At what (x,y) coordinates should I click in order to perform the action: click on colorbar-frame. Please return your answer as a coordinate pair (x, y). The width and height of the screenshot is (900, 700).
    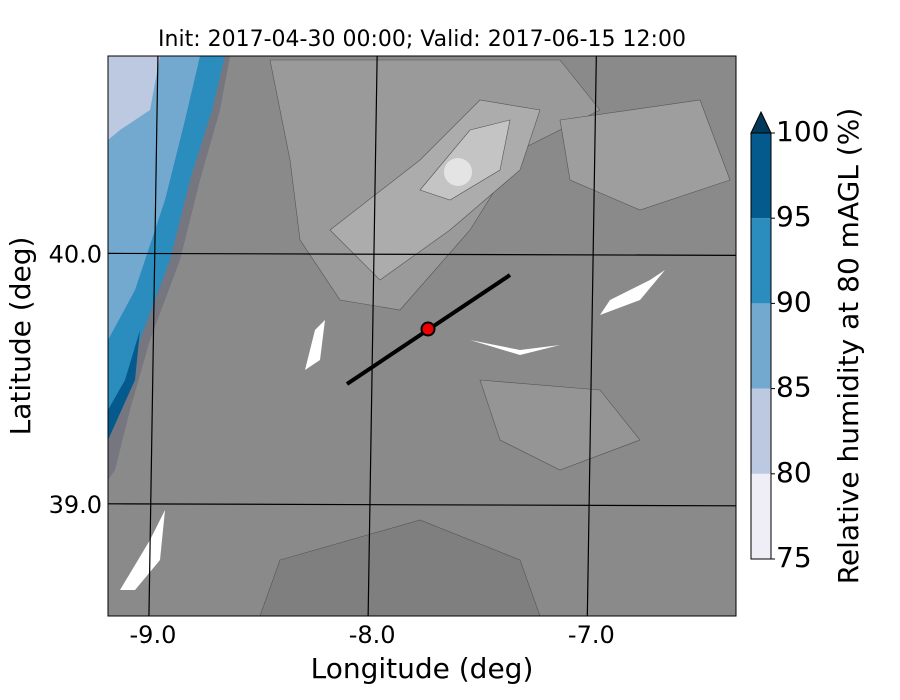
    Looking at the image, I should click on (761, 346).